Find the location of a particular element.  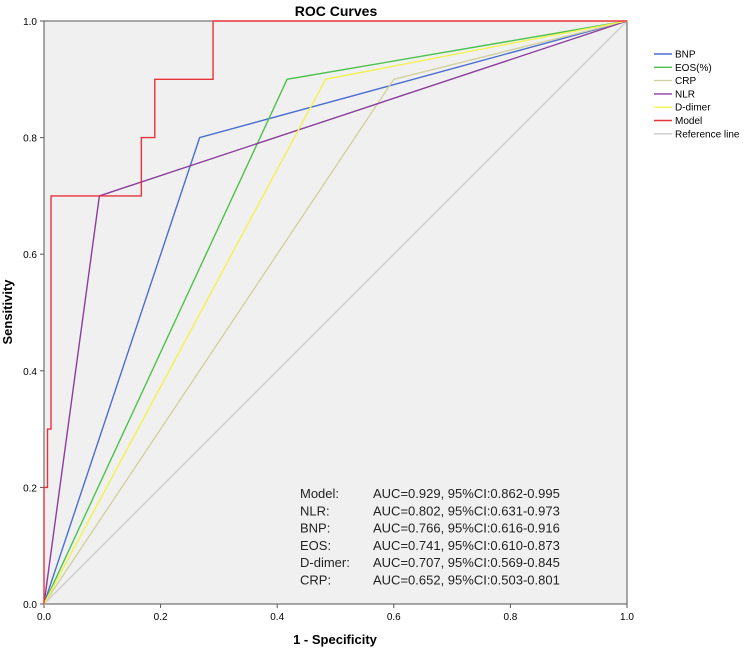

annotation-name: D-dimer: is located at coordinates (325, 562).